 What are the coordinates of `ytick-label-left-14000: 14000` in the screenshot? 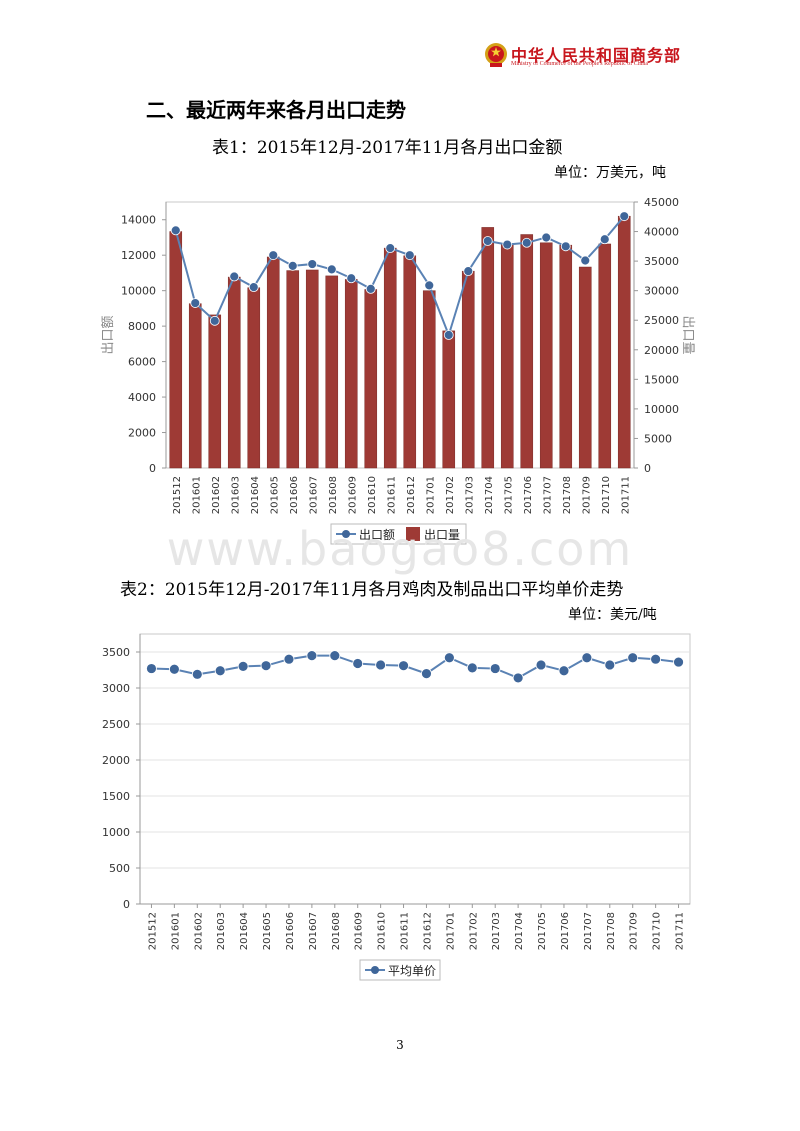 It's located at (138, 220).